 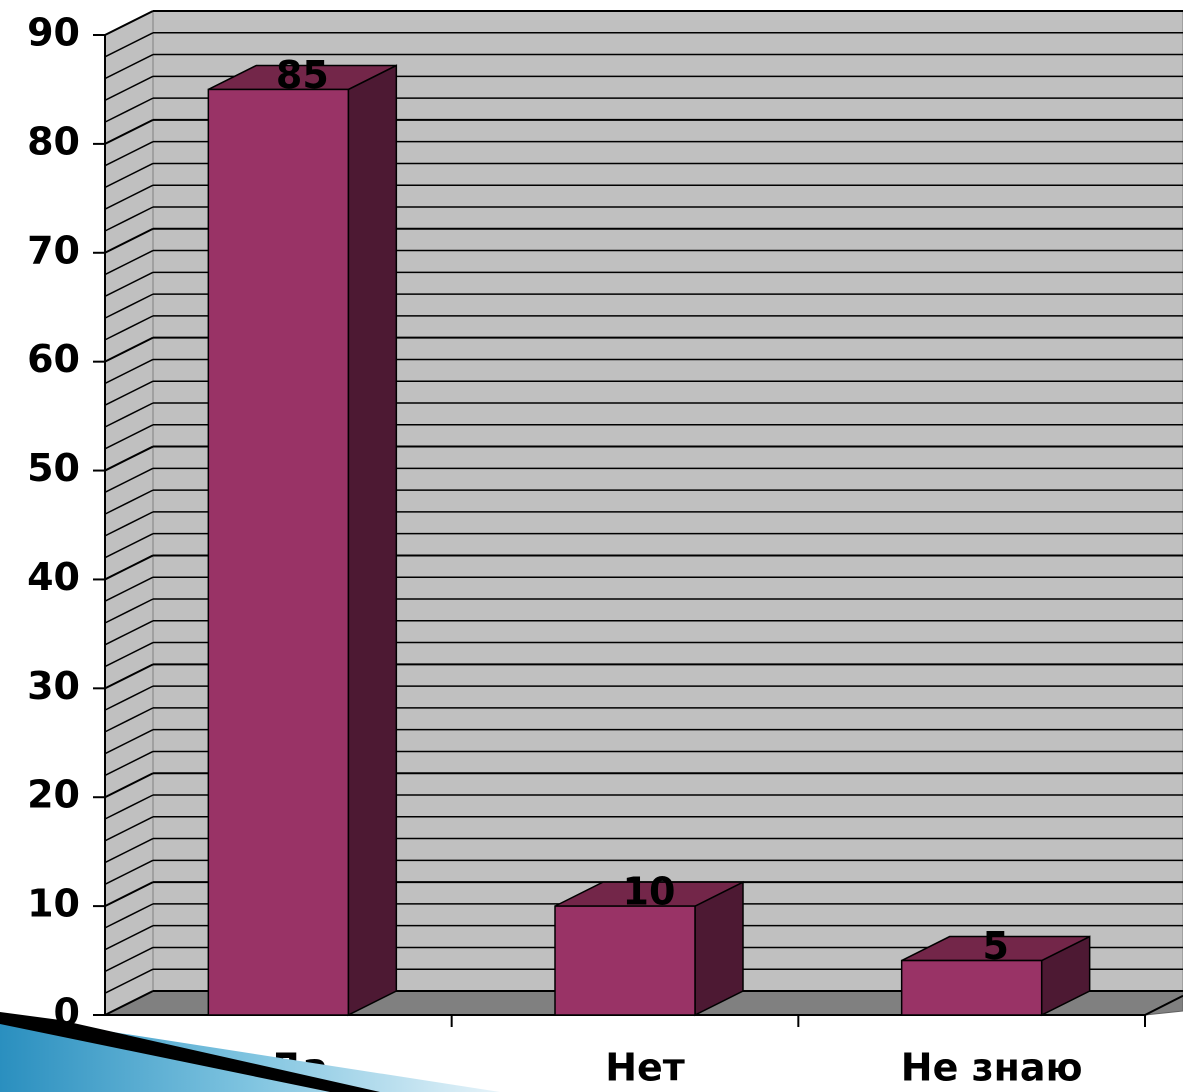 What do you see at coordinates (53, 686) in the screenshot?
I see `y-tick-label: 30` at bounding box center [53, 686].